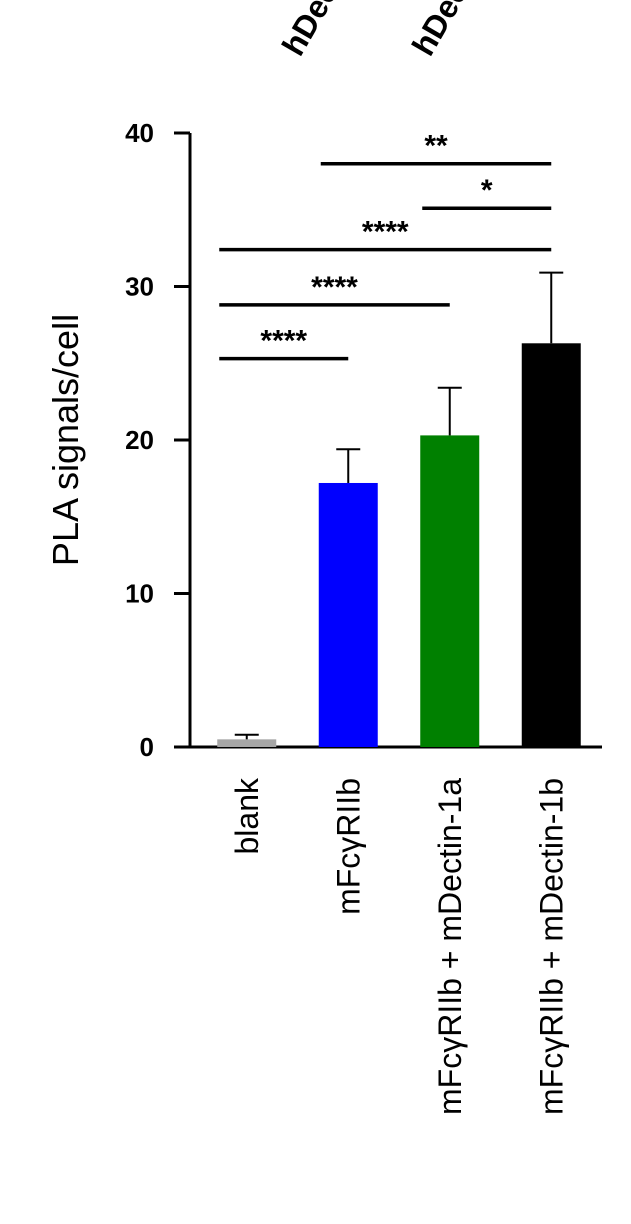  Describe the element at coordinates (385, 232) in the screenshot. I see `significance-label-2: ****` at that location.